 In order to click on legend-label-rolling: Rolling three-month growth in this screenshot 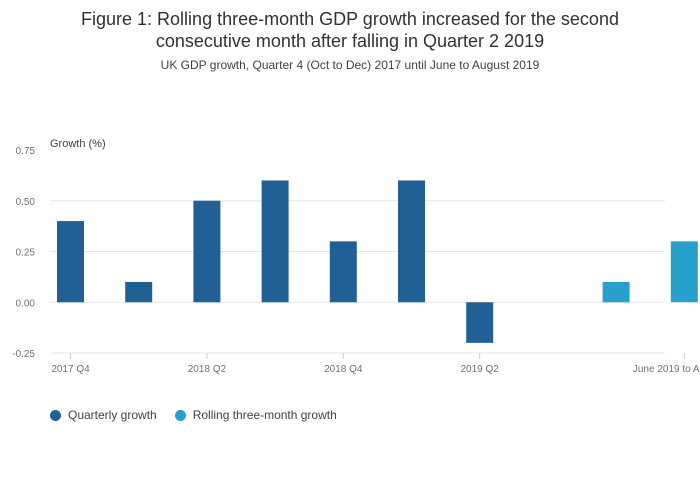, I will do `click(264, 415)`.